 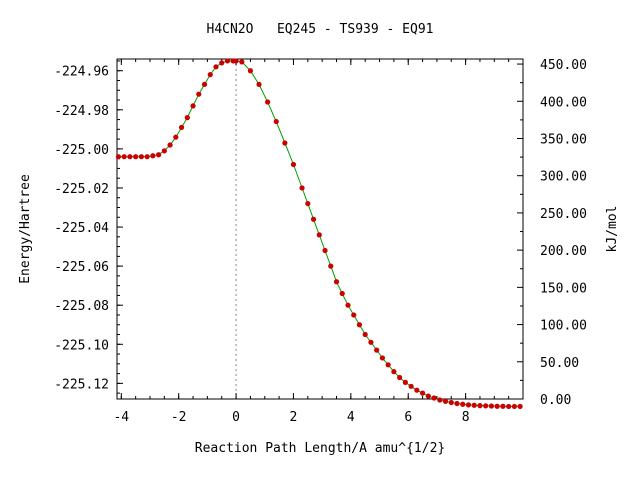 I want to click on x-tick-label: -4, so click(x=121, y=417).